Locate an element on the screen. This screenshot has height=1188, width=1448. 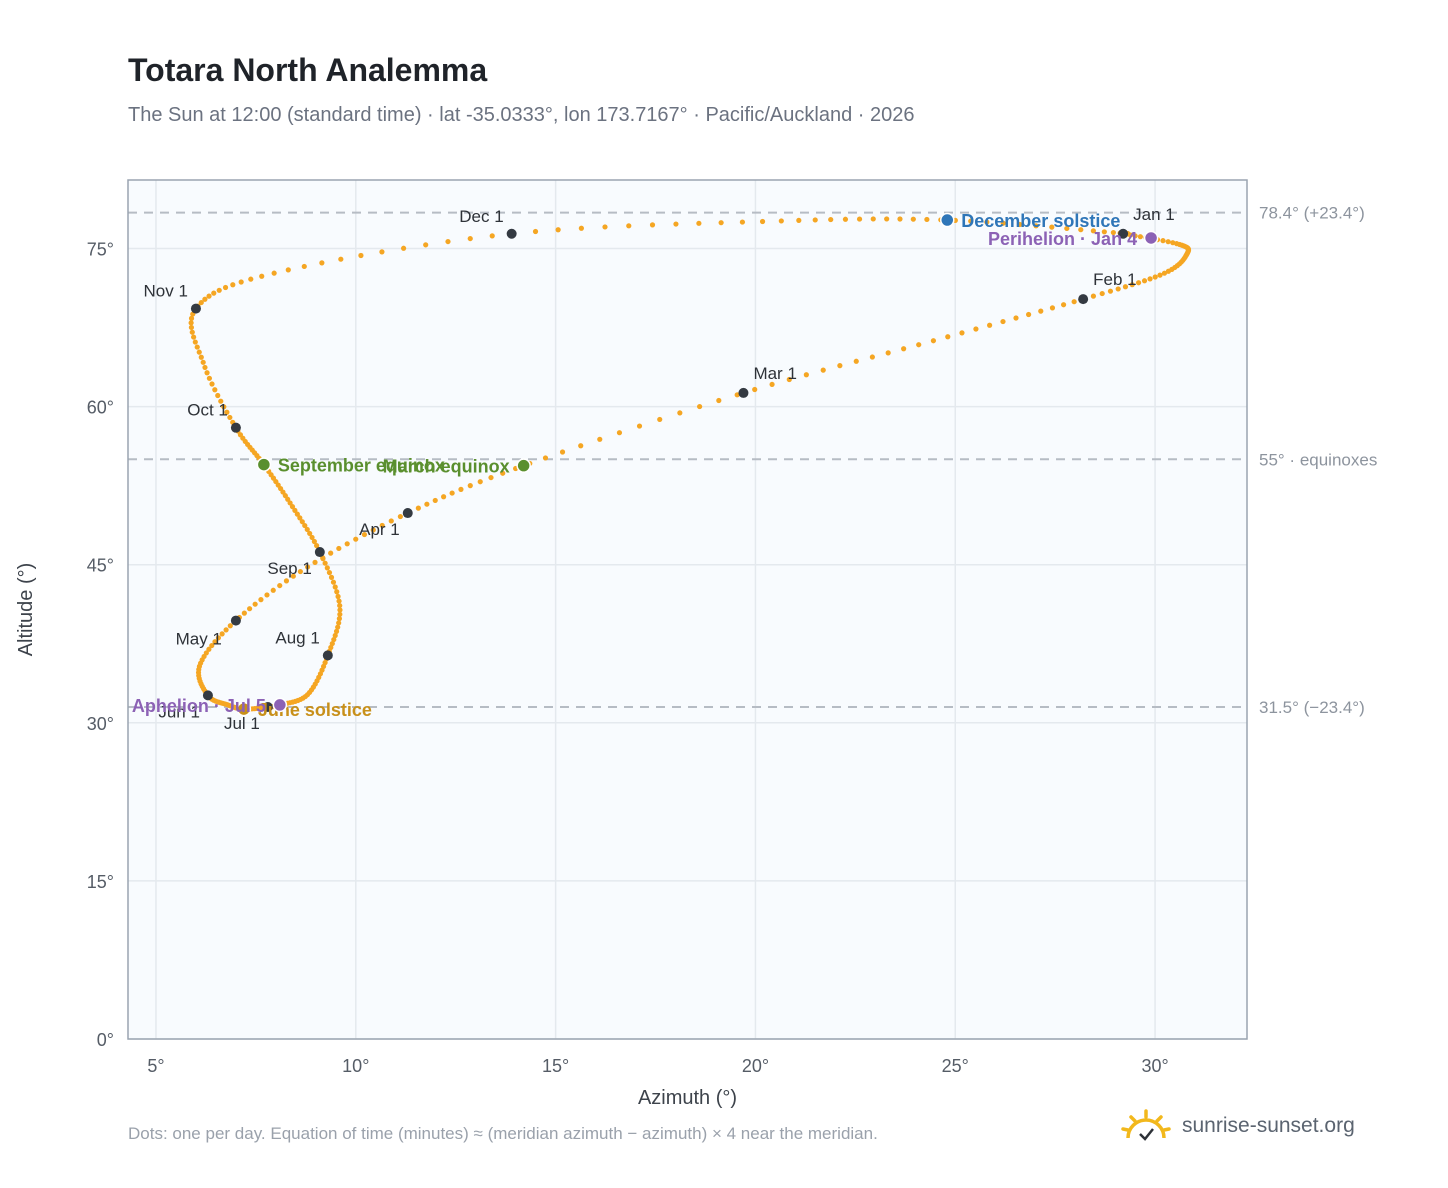
x-tick-label: 30° is located at coordinates (1154, 1066).